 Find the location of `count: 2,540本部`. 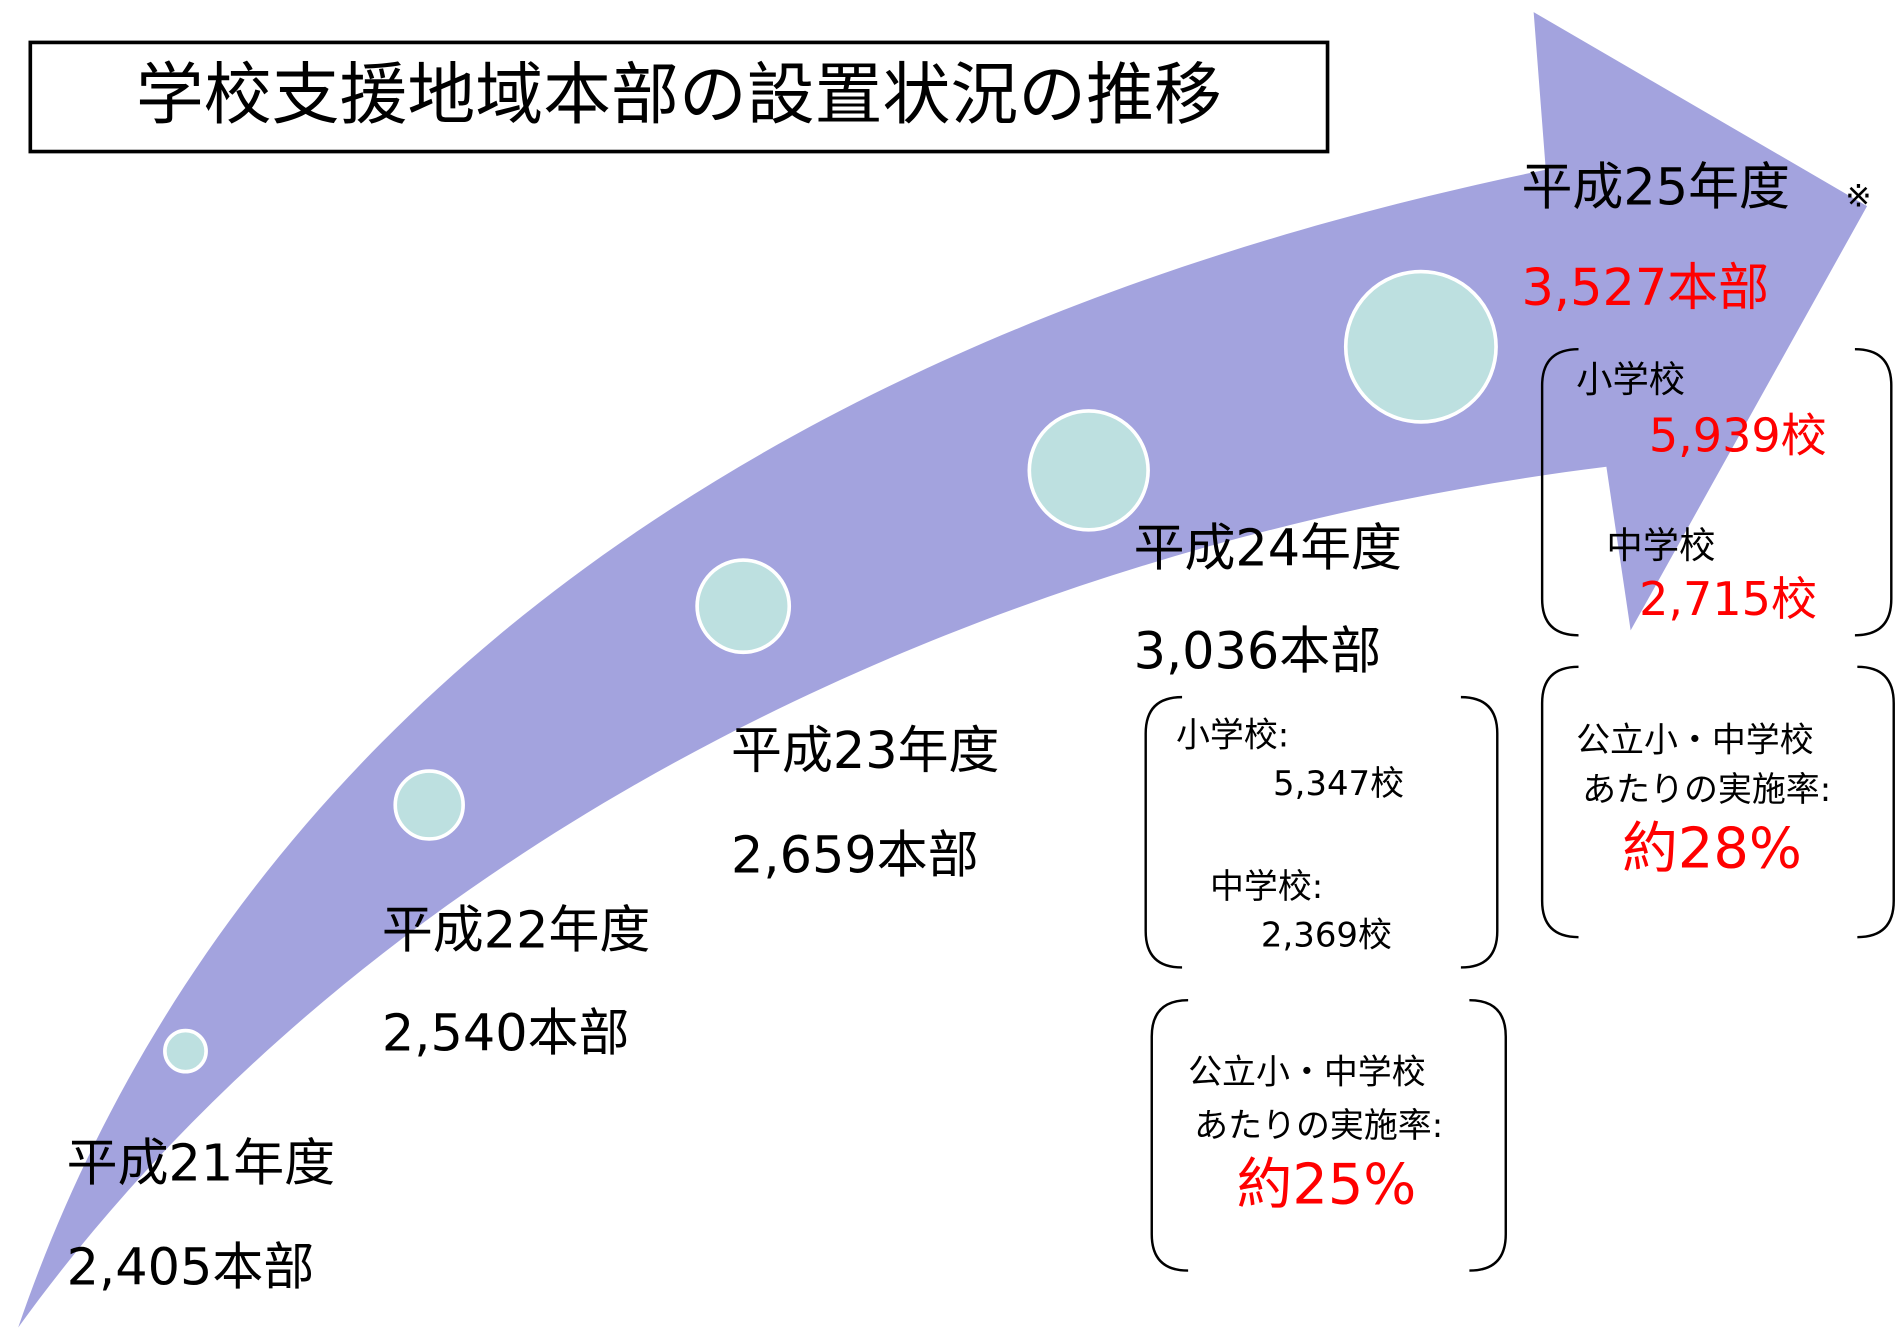

count: 2,540本部 is located at coordinates (506, 1034).